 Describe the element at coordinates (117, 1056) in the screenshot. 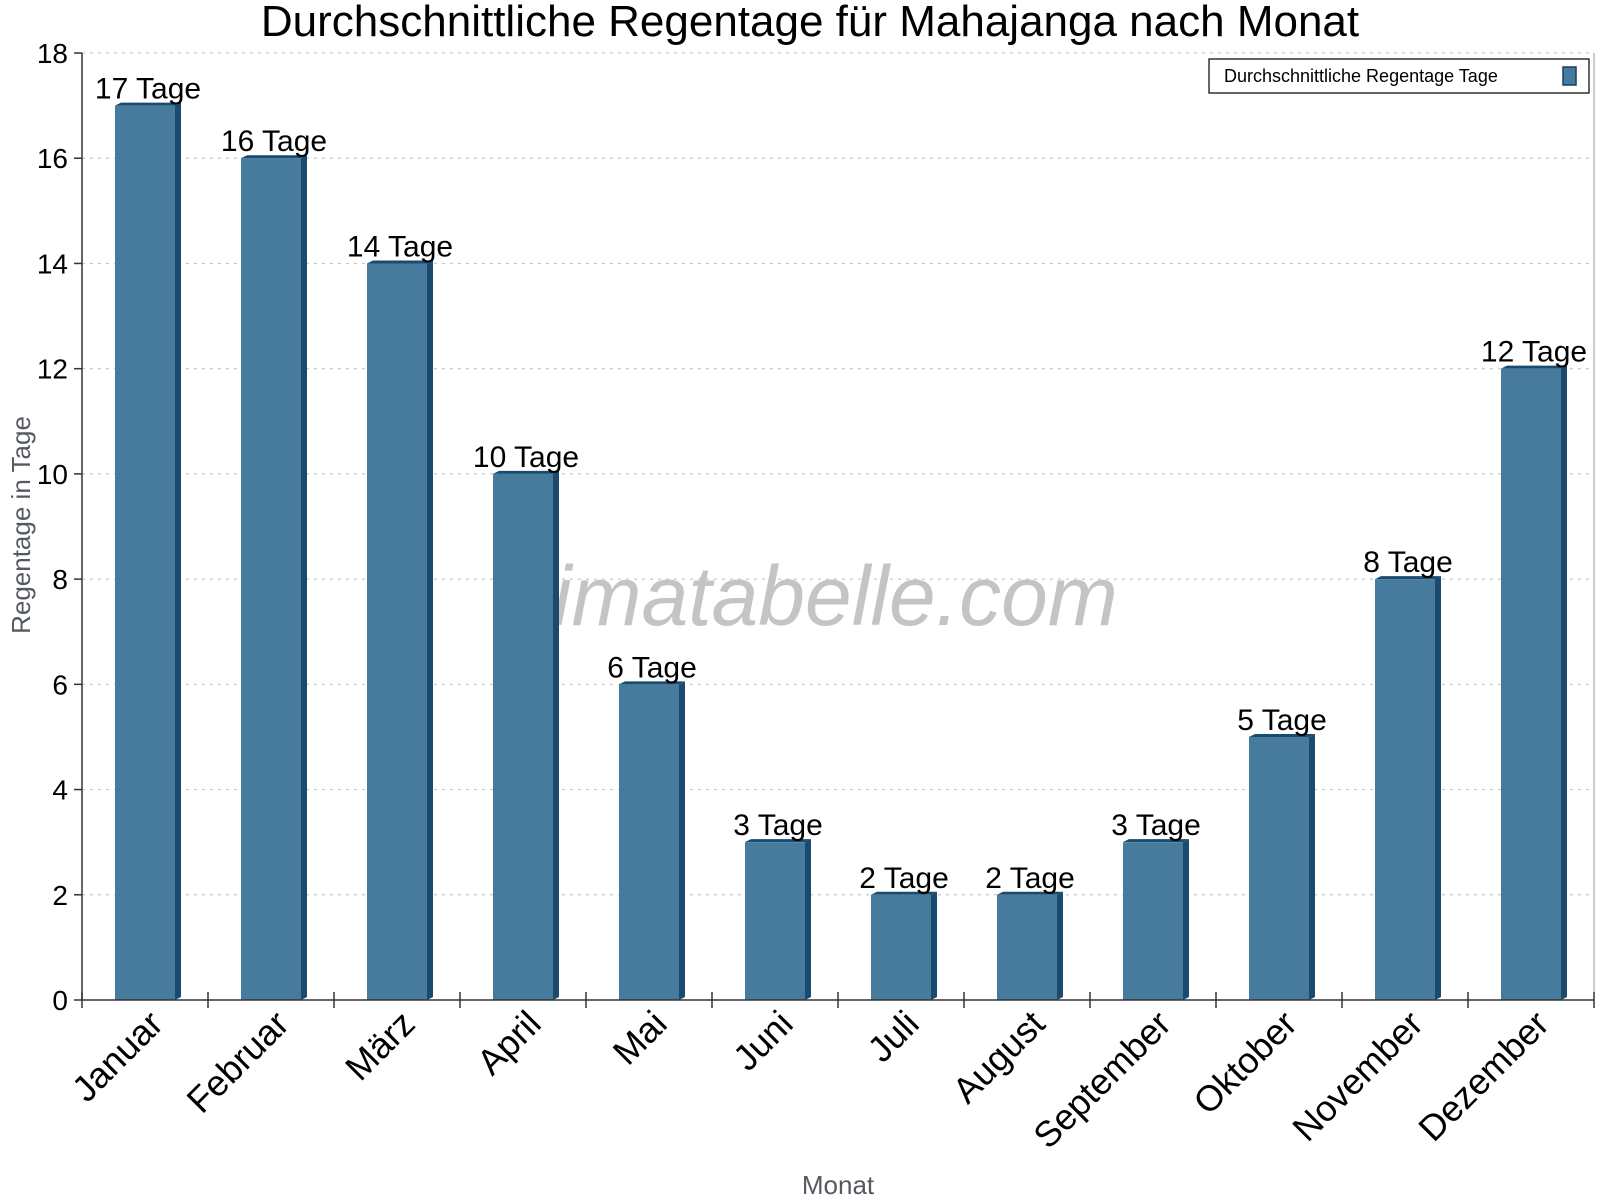

I see `x-tick-label-0: Januar` at that location.